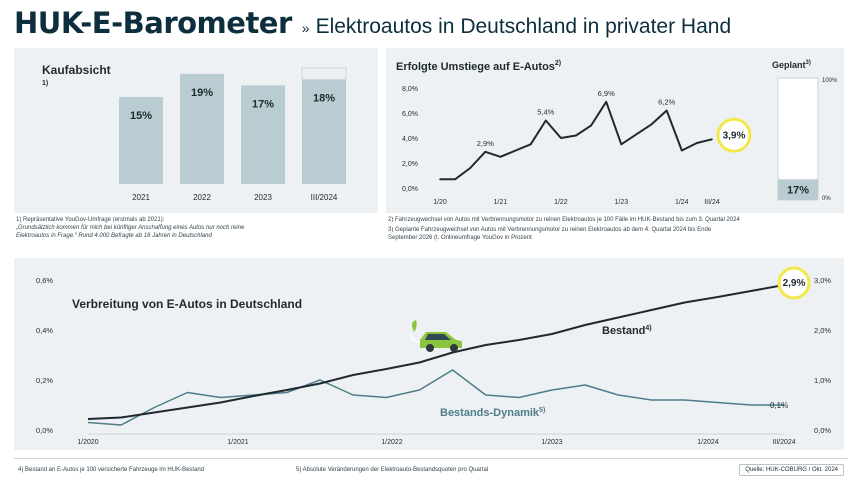 The image size is (858, 489). I want to click on y-right-tick-label: 1,0%, so click(822, 380).